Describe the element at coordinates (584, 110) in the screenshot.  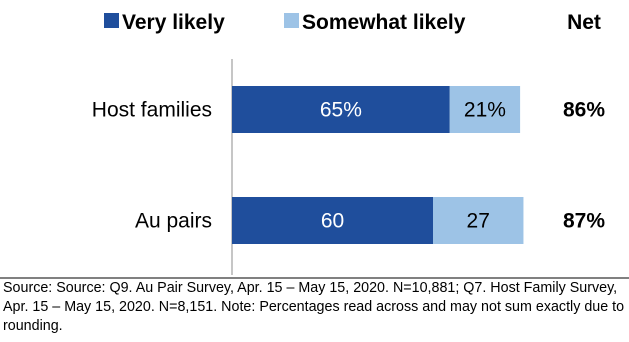
I see `net-value-host-families: 86%` at that location.